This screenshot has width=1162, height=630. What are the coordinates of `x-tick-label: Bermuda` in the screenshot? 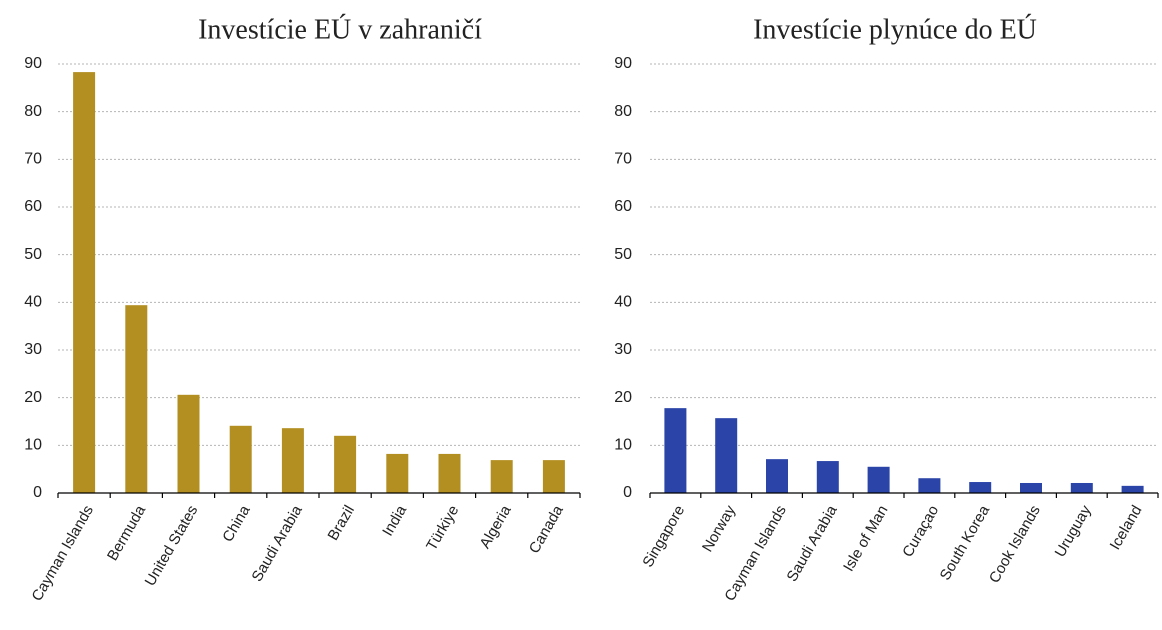 It's located at (126, 533).